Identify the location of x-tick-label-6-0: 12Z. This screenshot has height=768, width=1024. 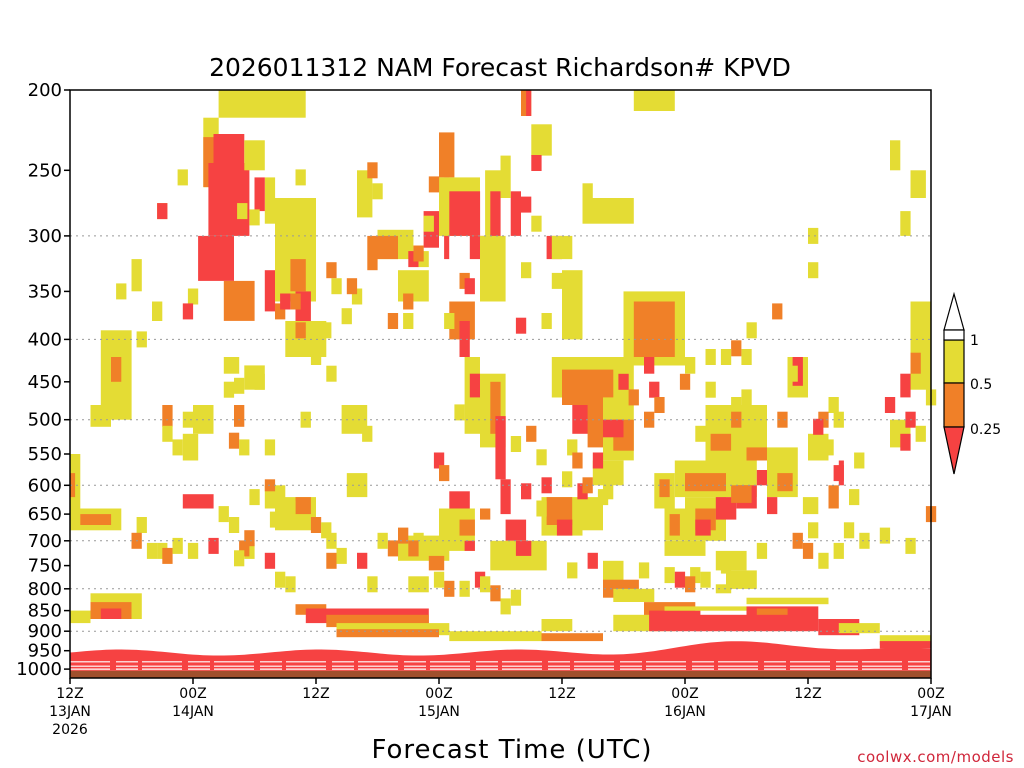
(807, 694).